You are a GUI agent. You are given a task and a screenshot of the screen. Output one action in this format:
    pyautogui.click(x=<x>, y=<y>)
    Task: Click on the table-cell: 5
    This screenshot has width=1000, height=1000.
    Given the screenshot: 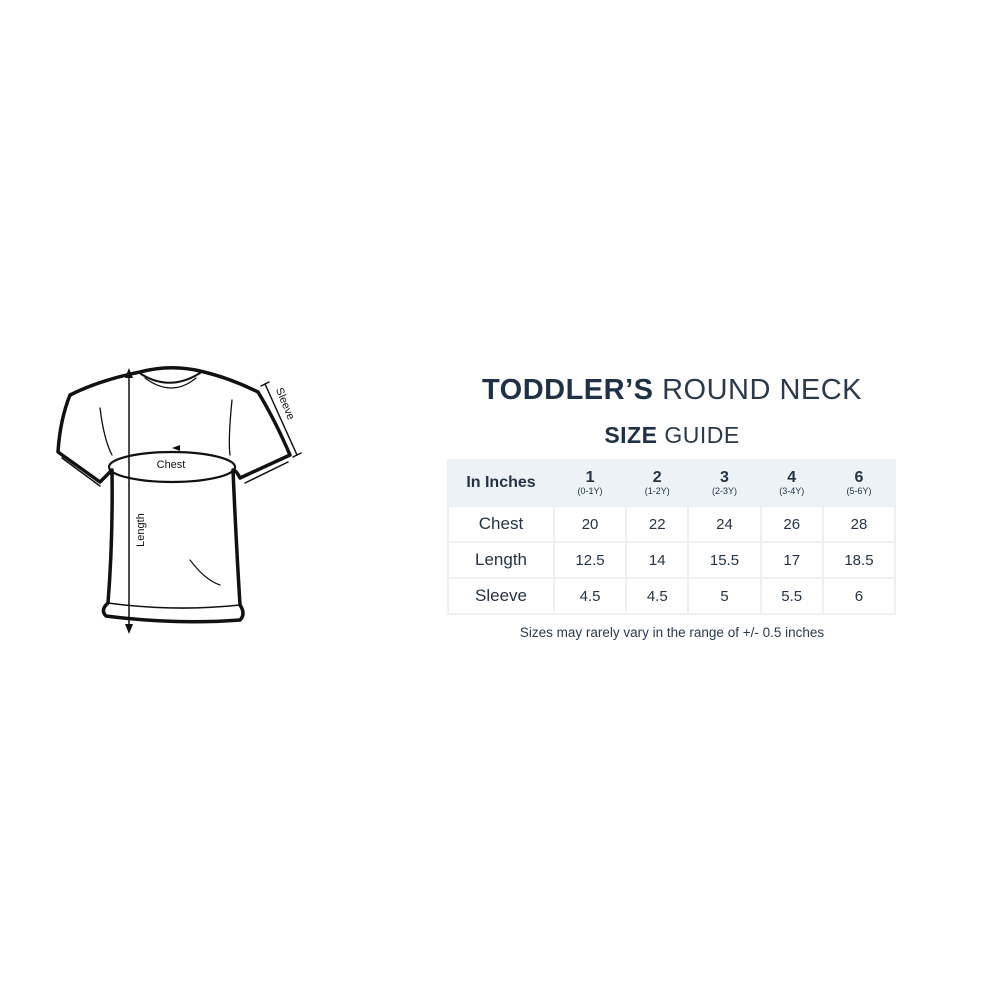 What is the action you would take?
    pyautogui.click(x=724, y=596)
    